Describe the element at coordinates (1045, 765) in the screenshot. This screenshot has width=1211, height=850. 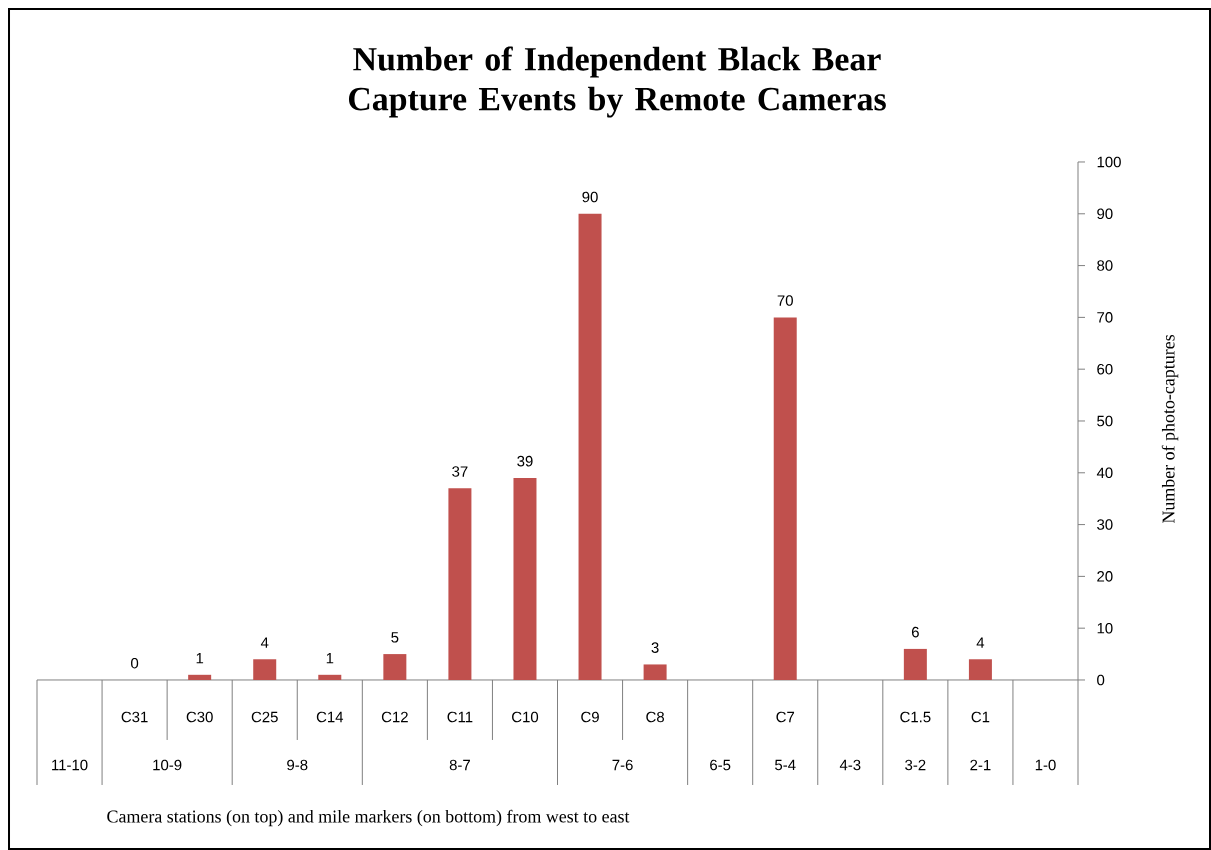
I see `text: 1-0` at that location.